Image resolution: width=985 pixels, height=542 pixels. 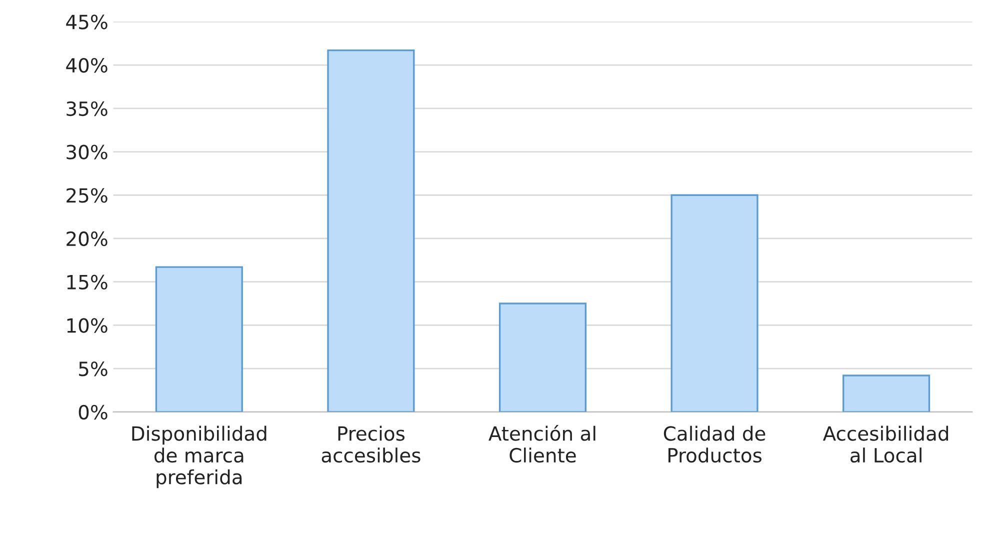 I want to click on x-tick-label: Disponibilidad de marca preferida, so click(x=199, y=457).